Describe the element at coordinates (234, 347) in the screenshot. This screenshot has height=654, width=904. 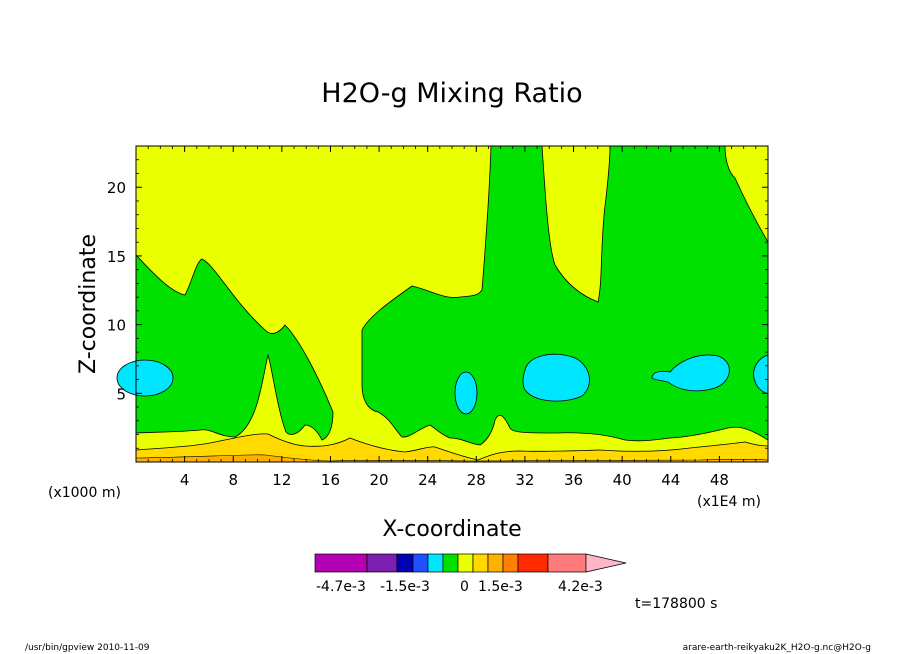
I see `green-region-main` at that location.